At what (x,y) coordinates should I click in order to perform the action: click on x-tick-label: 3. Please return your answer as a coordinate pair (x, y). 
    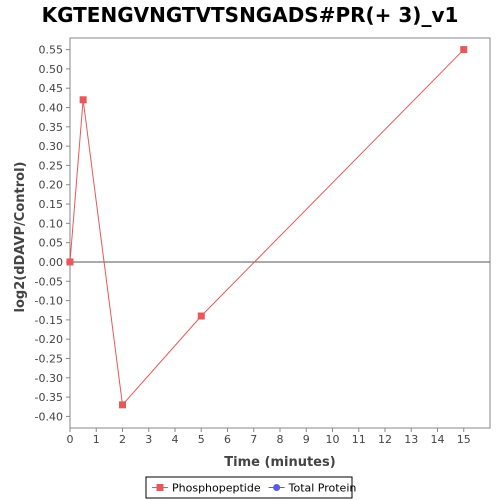
    Looking at the image, I should click on (148, 439).